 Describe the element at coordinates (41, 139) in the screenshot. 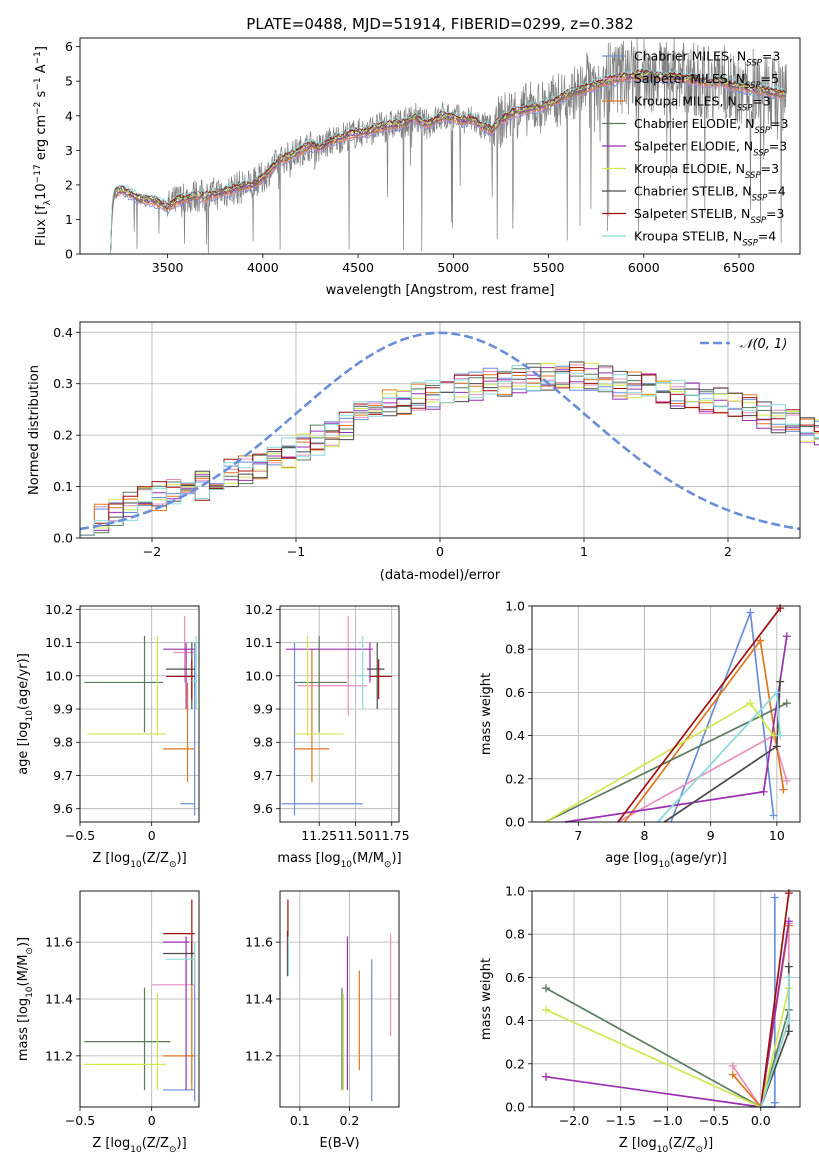

I see `label-part: erg cm` at that location.